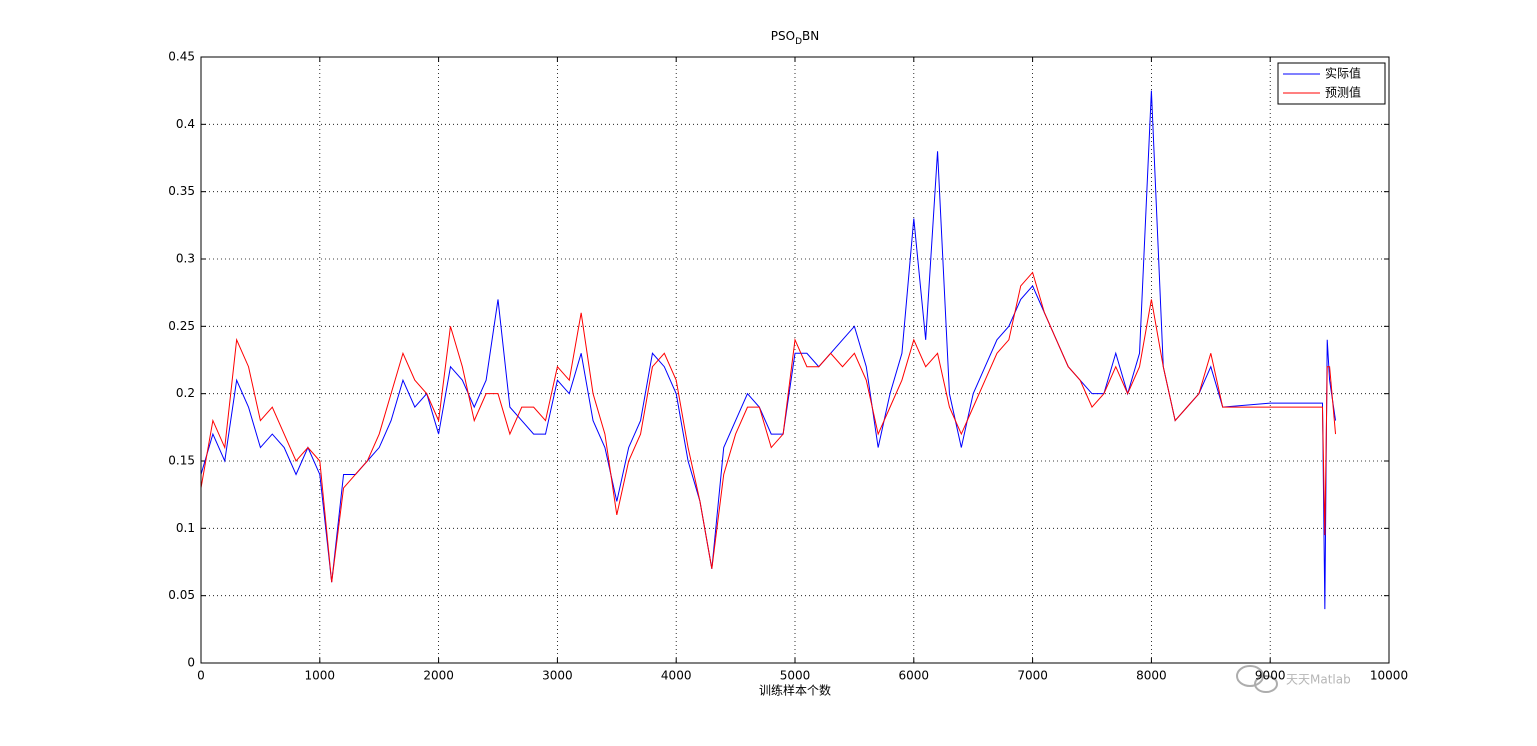 This screenshot has width=1537, height=746. Describe the element at coordinates (185, 259) in the screenshot. I see `y-tick-label: 0.3` at that location.